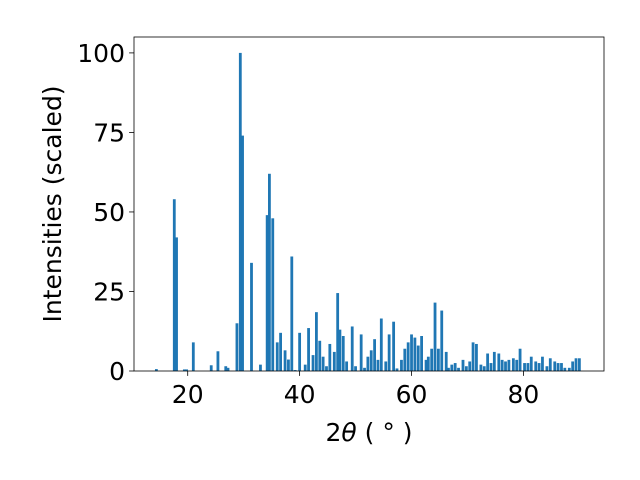 The height and width of the screenshot is (480, 640). Describe the element at coordinates (52, 203) in the screenshot. I see `y-axis-label: Intensities (scaled)` at that location.